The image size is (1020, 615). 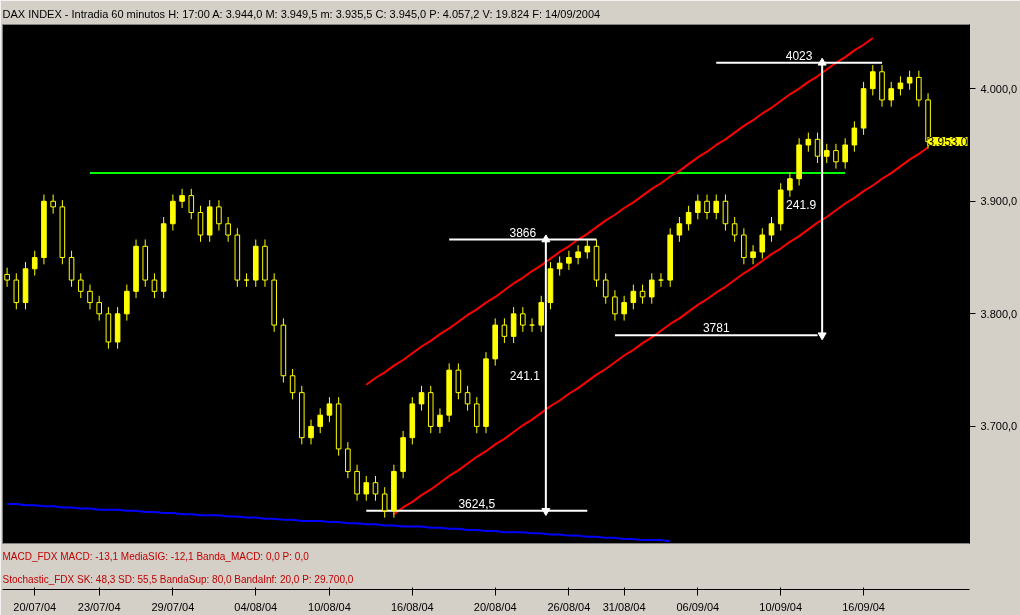 What do you see at coordinates (781, 606) in the screenshot?
I see `x-tick-label: 10/09/04` at bounding box center [781, 606].